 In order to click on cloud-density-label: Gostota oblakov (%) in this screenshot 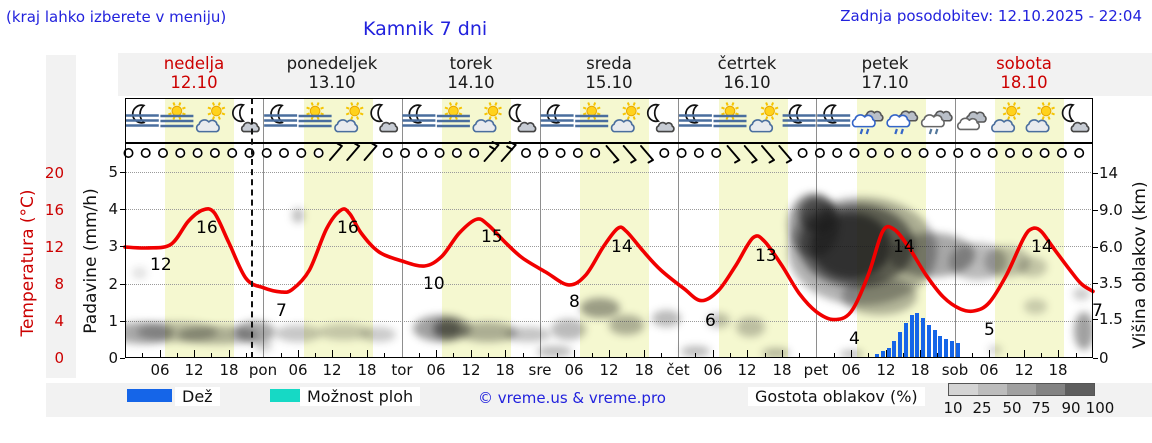, I will do `click(836, 396)`.